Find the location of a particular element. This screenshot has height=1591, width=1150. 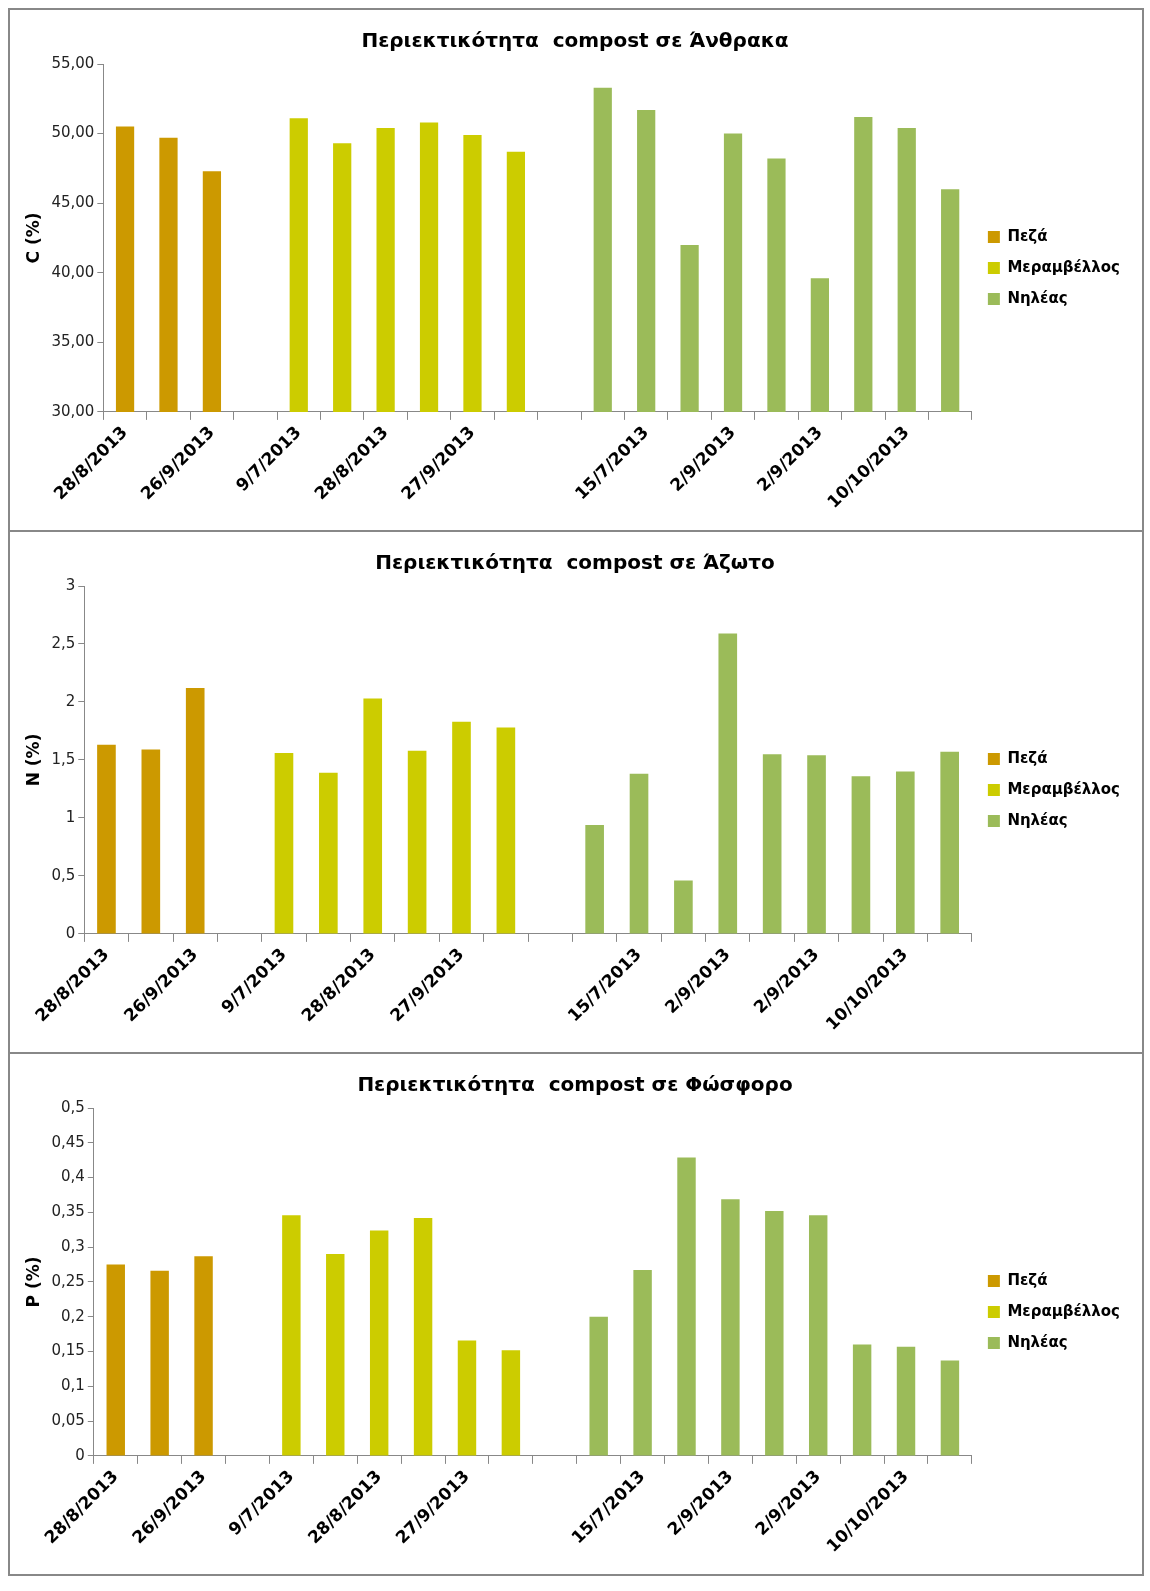

y-tick-label: 2 is located at coordinates (70, 700).